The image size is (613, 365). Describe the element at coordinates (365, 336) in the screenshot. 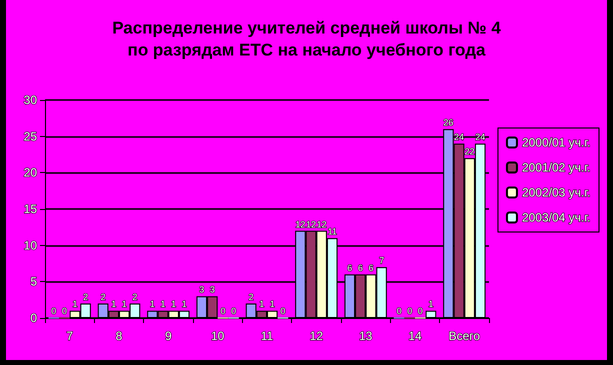

I see `x-tick-label: 13` at that location.